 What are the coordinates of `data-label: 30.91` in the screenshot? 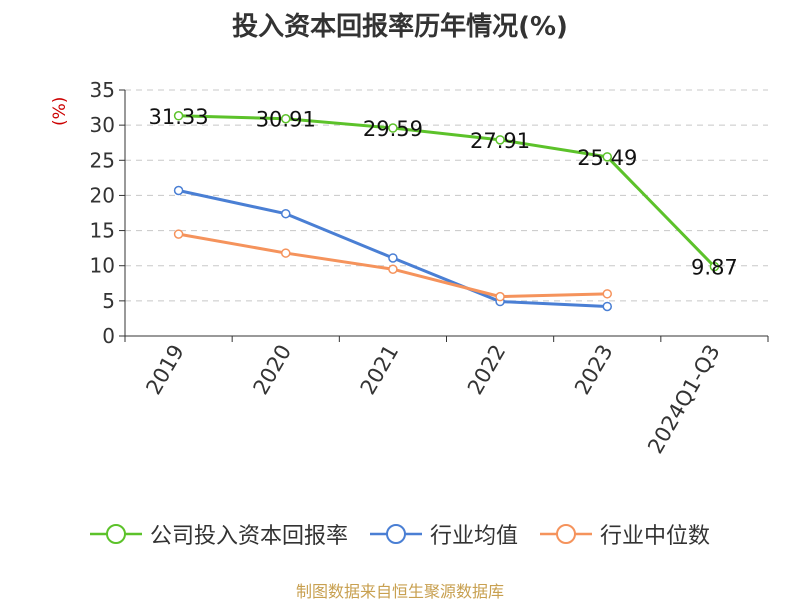 It's located at (286, 120).